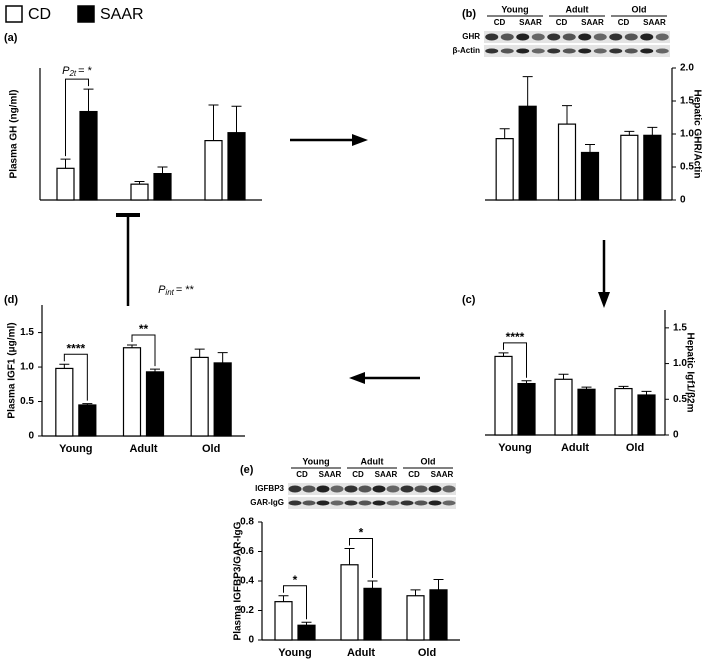  I want to click on annotation-subscript: int, so click(169, 292).